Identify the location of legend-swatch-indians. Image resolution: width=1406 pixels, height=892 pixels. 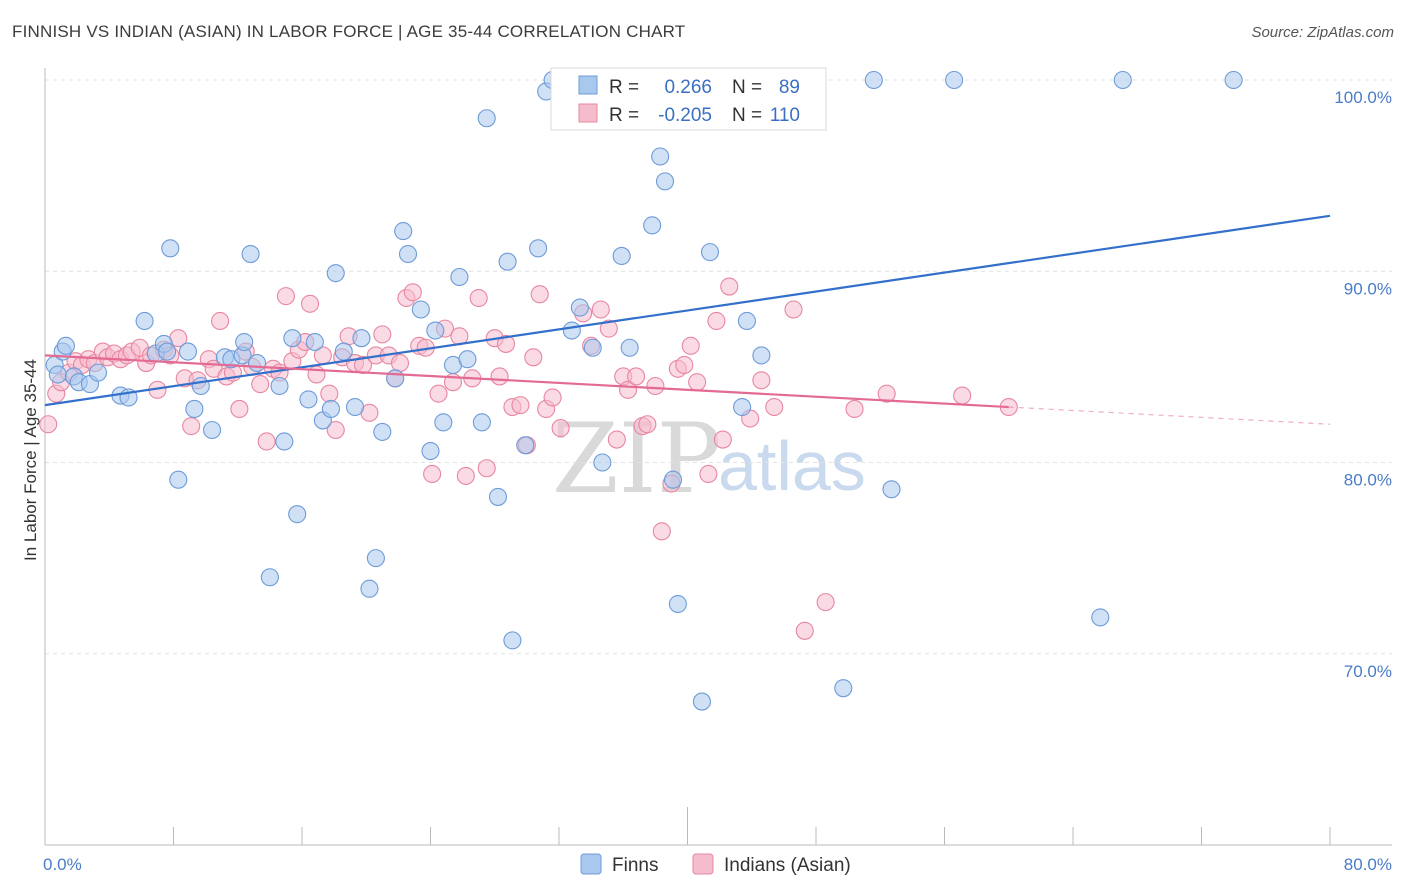
(588, 113).